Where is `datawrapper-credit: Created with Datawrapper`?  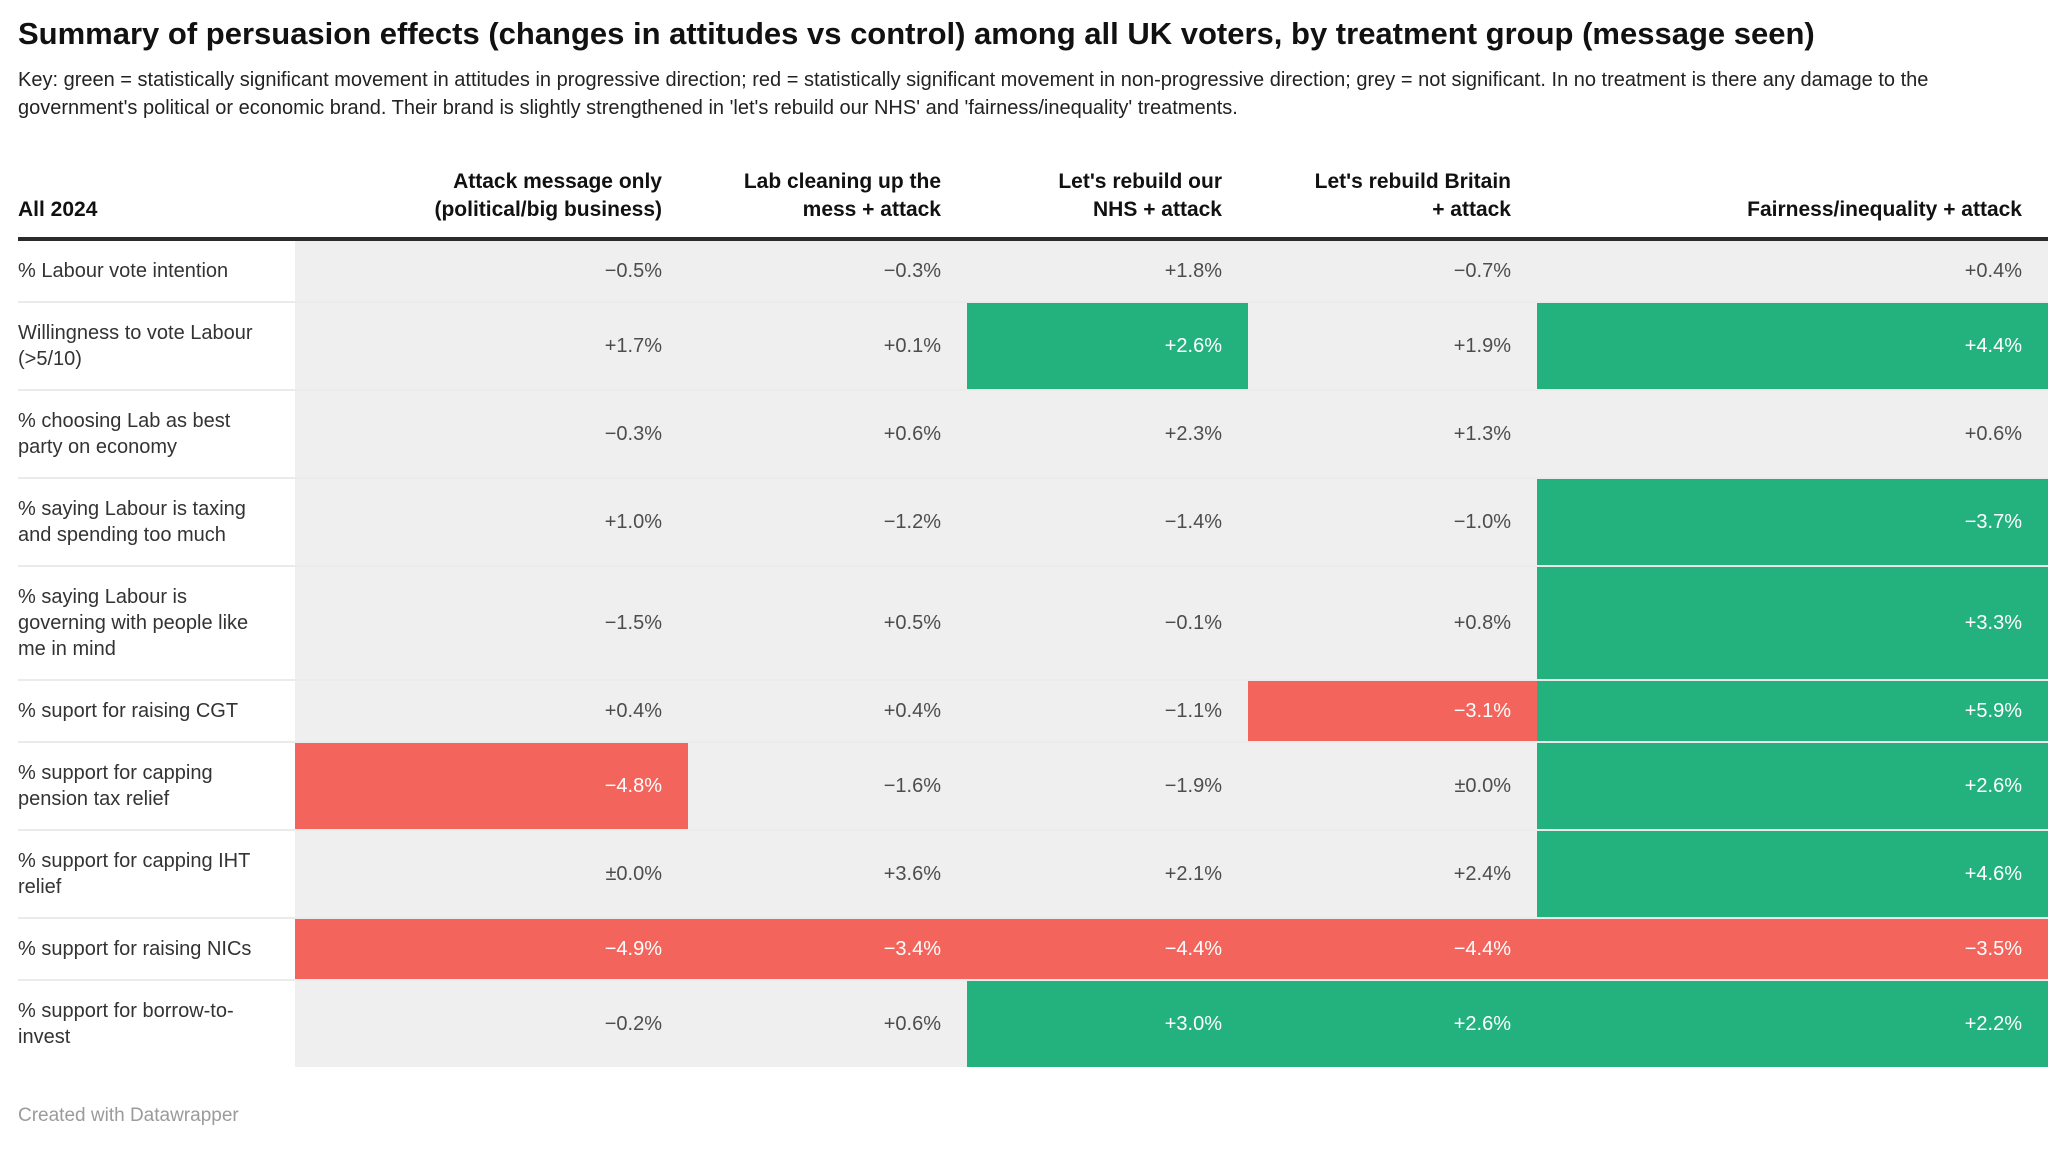 datawrapper-credit: Created with Datawrapper is located at coordinates (128, 1115).